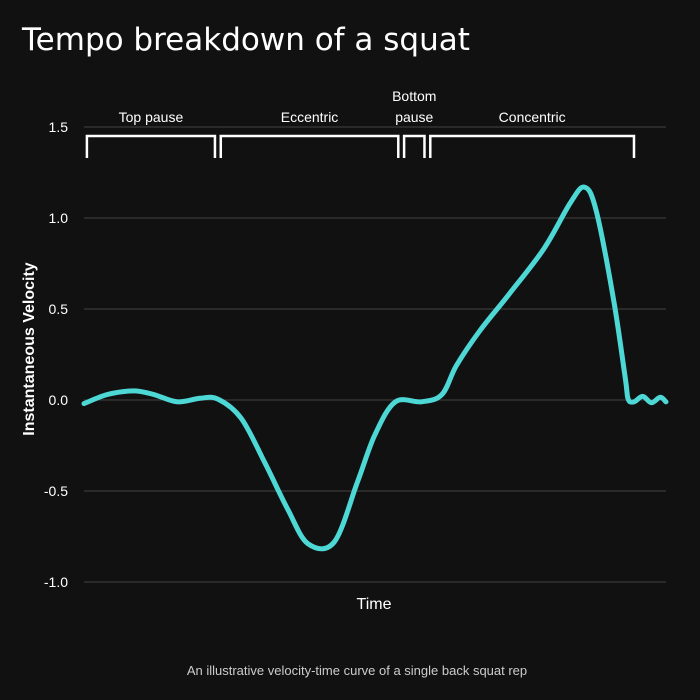 Image resolution: width=700 pixels, height=700 pixels. What do you see at coordinates (59, 127) in the screenshot?
I see `y-tick-label: 1.5` at bounding box center [59, 127].